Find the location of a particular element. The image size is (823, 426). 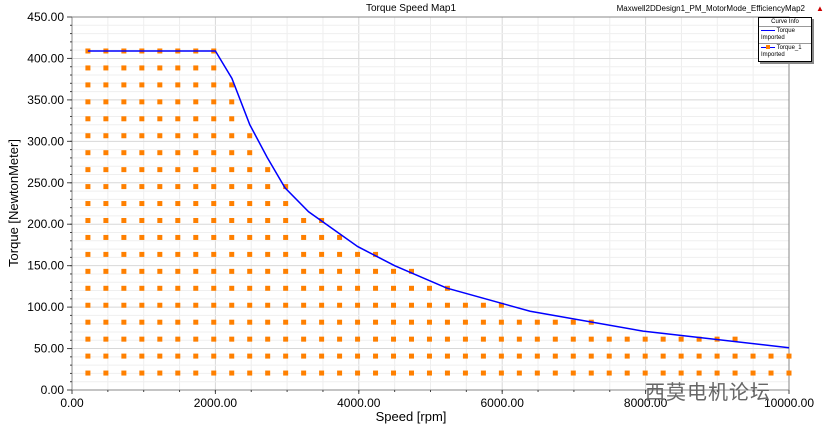

legend-item-torque-1: Torque_1 Imported is located at coordinates (785, 51).